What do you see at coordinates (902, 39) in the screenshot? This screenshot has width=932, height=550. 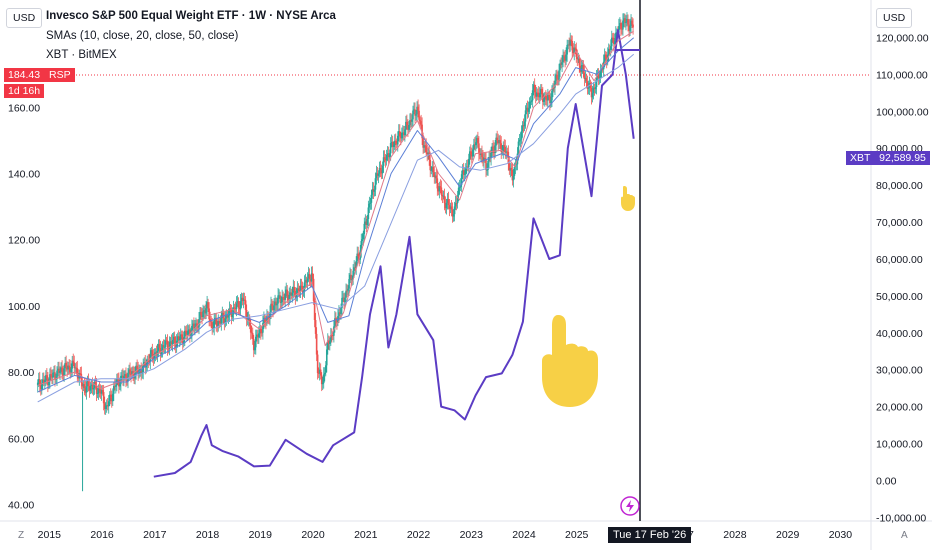 I see `right-tick-label: 120,000.00` at bounding box center [902, 39].